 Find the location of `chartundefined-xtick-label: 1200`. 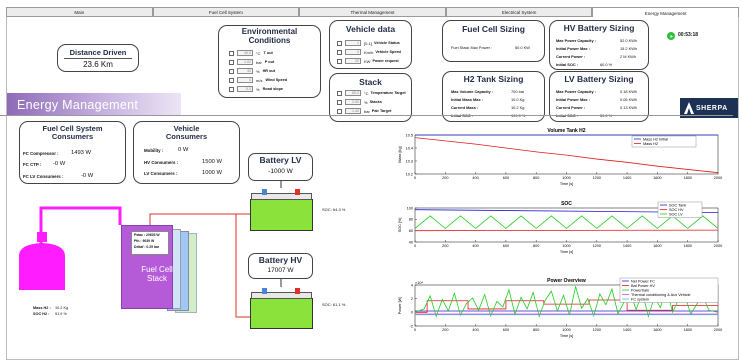

chartundefined-xtick-label: 1200 is located at coordinates (597, 178).